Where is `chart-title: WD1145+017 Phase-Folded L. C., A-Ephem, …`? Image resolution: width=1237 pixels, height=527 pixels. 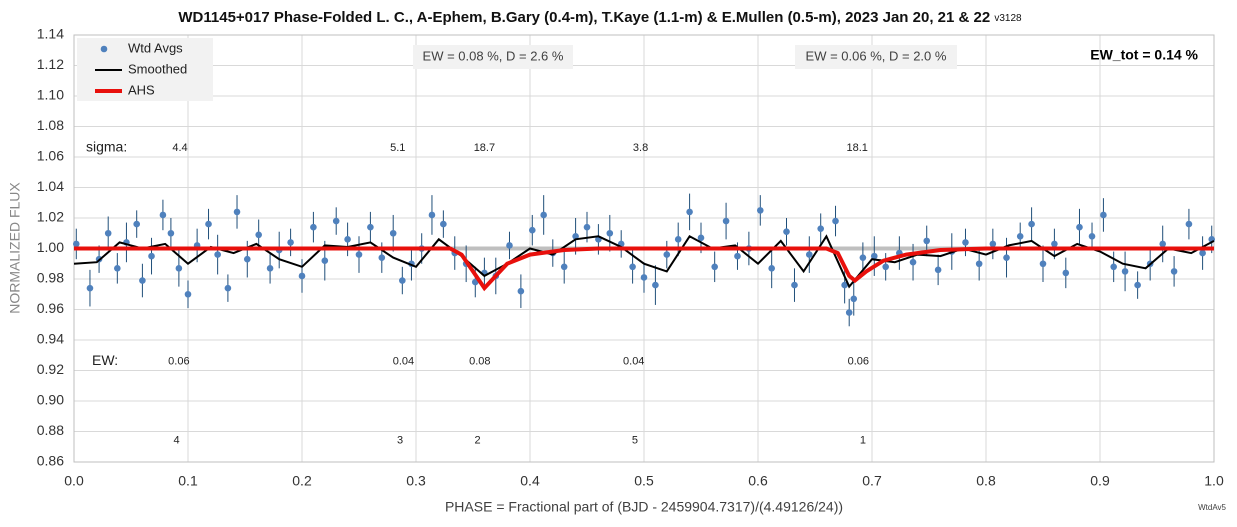 chart-title: WD1145+017 Phase-Folded L. C., A-Ephem, … is located at coordinates (600, 17).